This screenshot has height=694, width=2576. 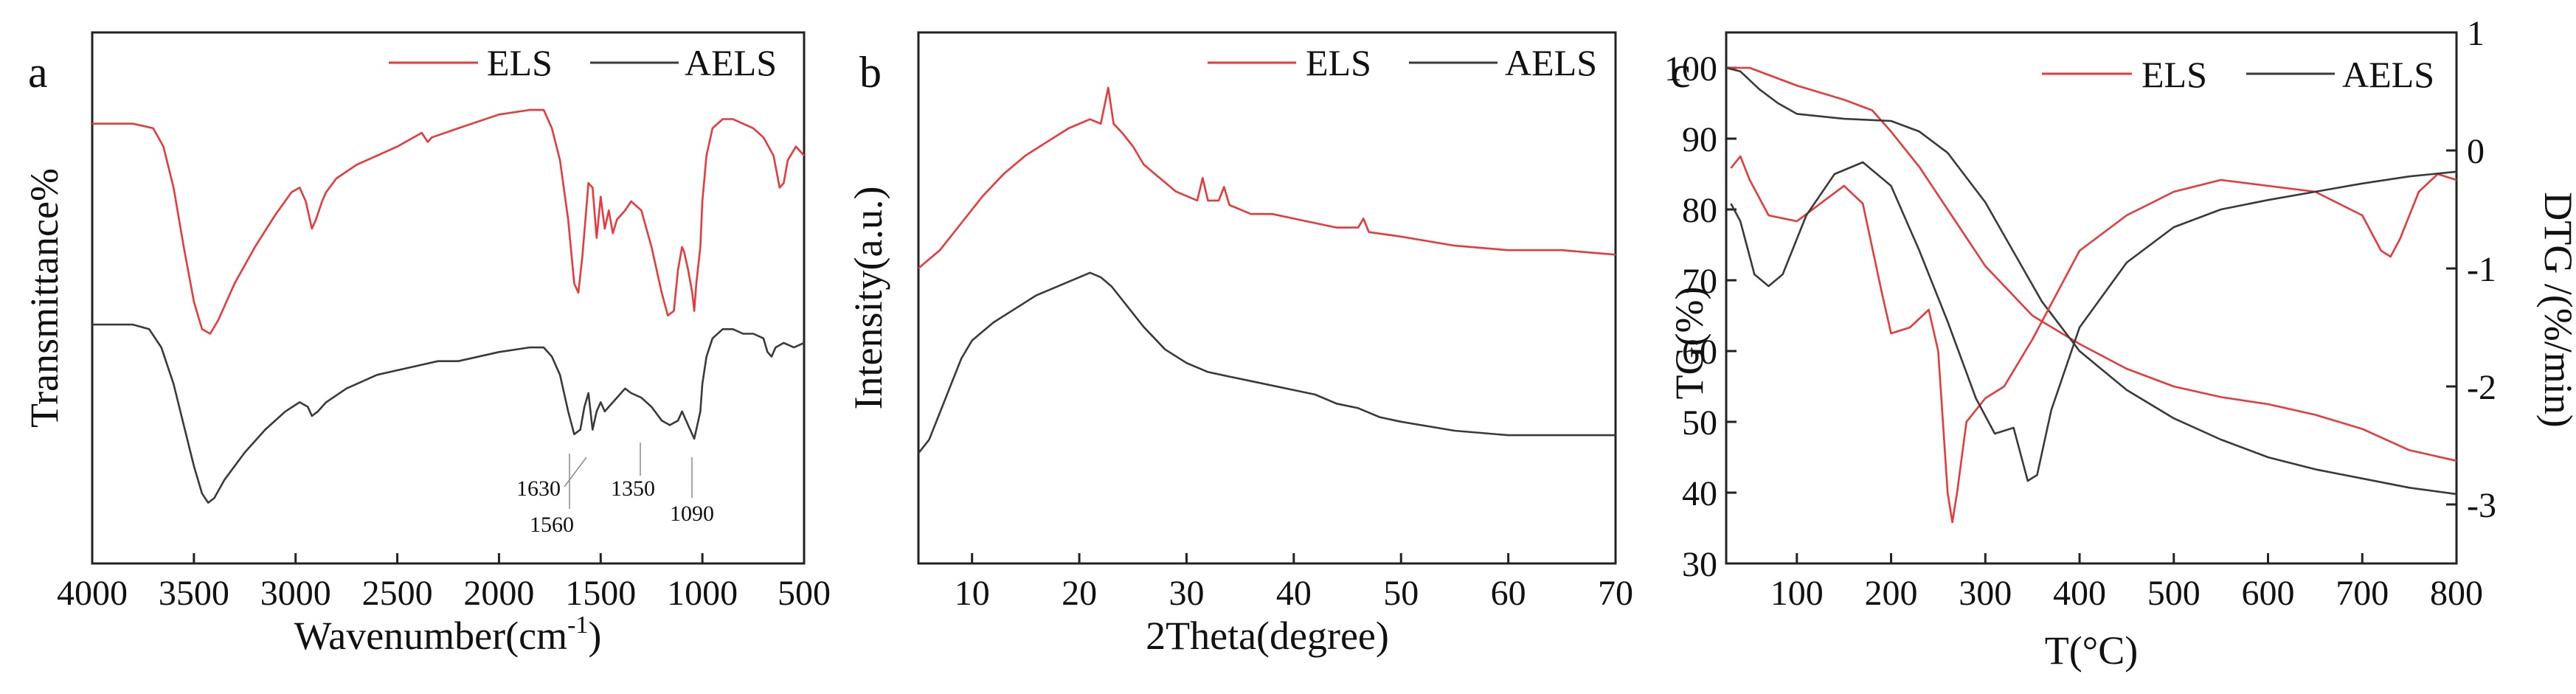 I want to click on y-tick-label-right: -2, so click(x=2482, y=387).